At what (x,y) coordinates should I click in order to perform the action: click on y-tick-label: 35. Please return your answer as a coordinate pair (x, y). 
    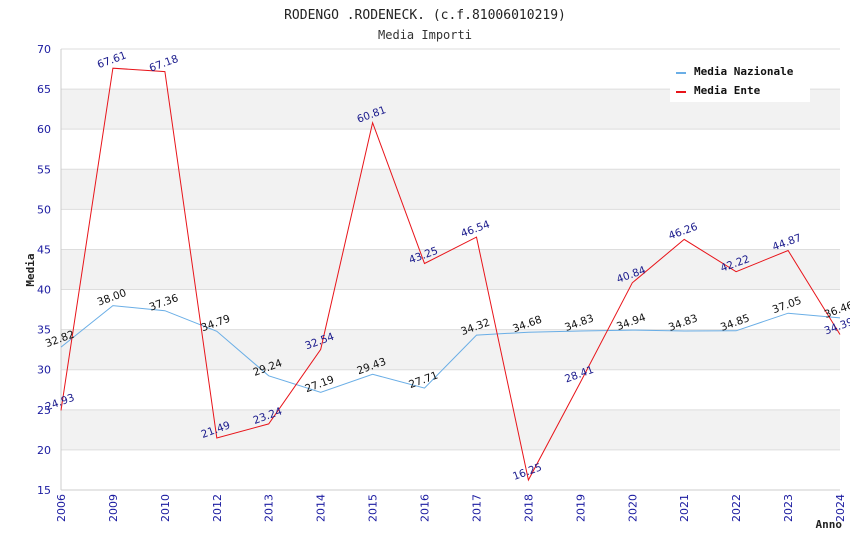
    Looking at the image, I should click on (44, 330).